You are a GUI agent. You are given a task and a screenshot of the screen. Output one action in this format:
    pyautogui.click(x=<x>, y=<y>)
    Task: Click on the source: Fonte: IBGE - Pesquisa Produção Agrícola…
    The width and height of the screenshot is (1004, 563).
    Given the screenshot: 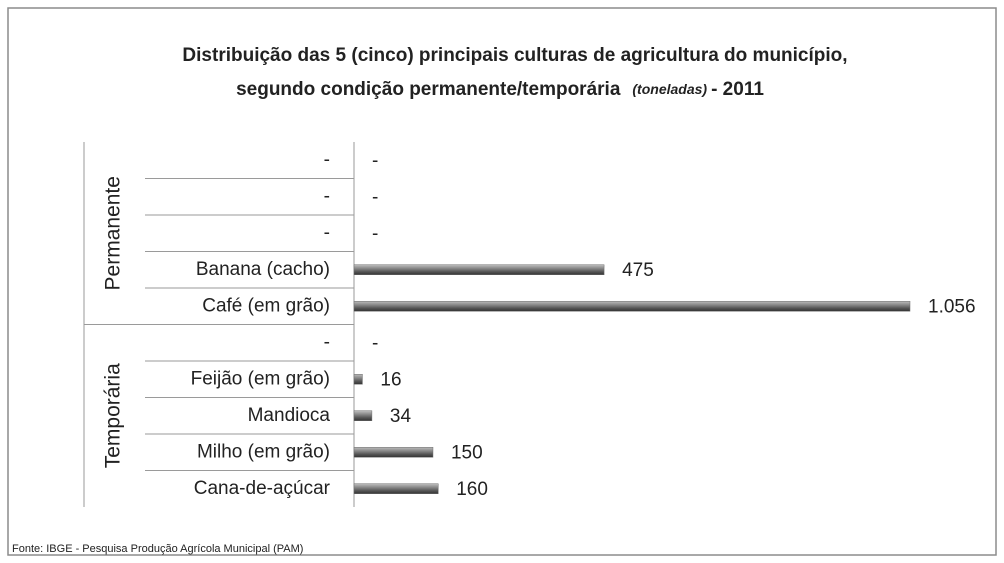 What is the action you would take?
    pyautogui.click(x=157, y=549)
    